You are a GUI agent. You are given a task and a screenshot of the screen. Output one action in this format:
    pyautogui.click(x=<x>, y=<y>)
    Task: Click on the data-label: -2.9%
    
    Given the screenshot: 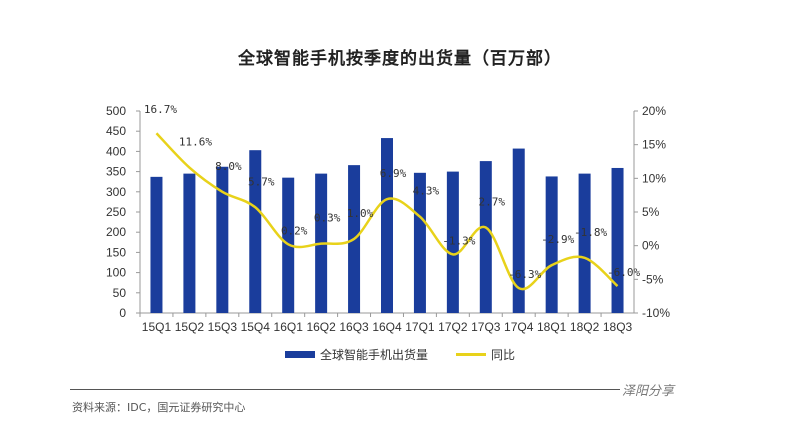 What is the action you would take?
    pyautogui.click(x=557, y=239)
    